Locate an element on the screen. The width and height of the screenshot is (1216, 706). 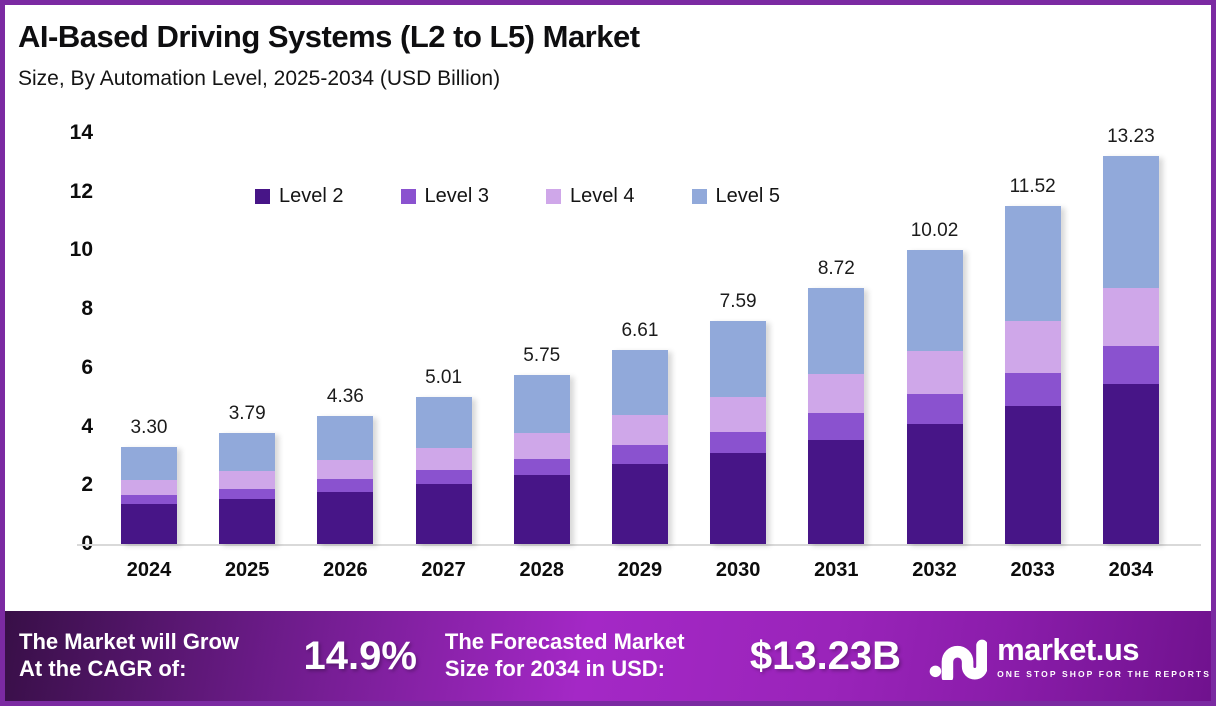
bar-2032: 10.02 is located at coordinates (934, 382).